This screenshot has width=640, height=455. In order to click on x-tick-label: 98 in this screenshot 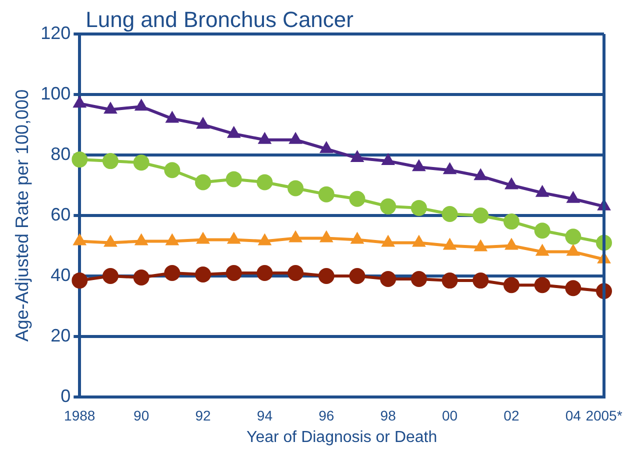, I will do `click(388, 415)`.